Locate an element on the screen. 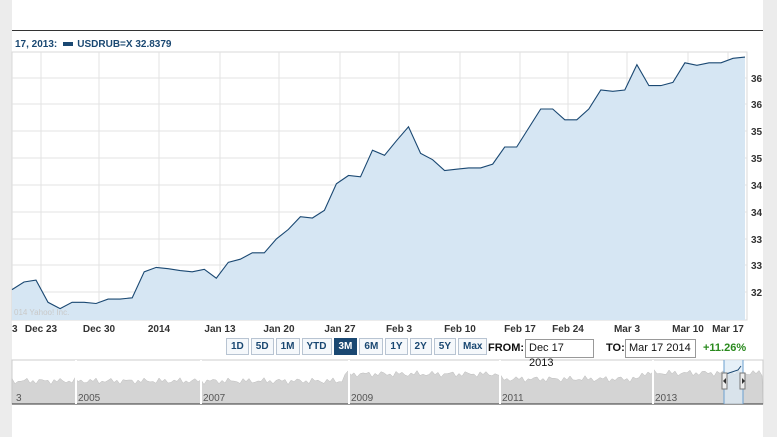 This screenshot has height=437, width=777. from-date-input: Dec 17 2013 is located at coordinates (559, 354).